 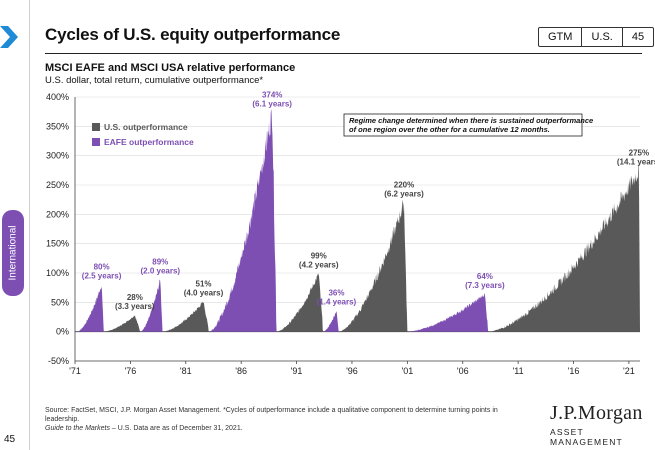 I want to click on peak-duration-label: (1.4 years), so click(x=337, y=302).